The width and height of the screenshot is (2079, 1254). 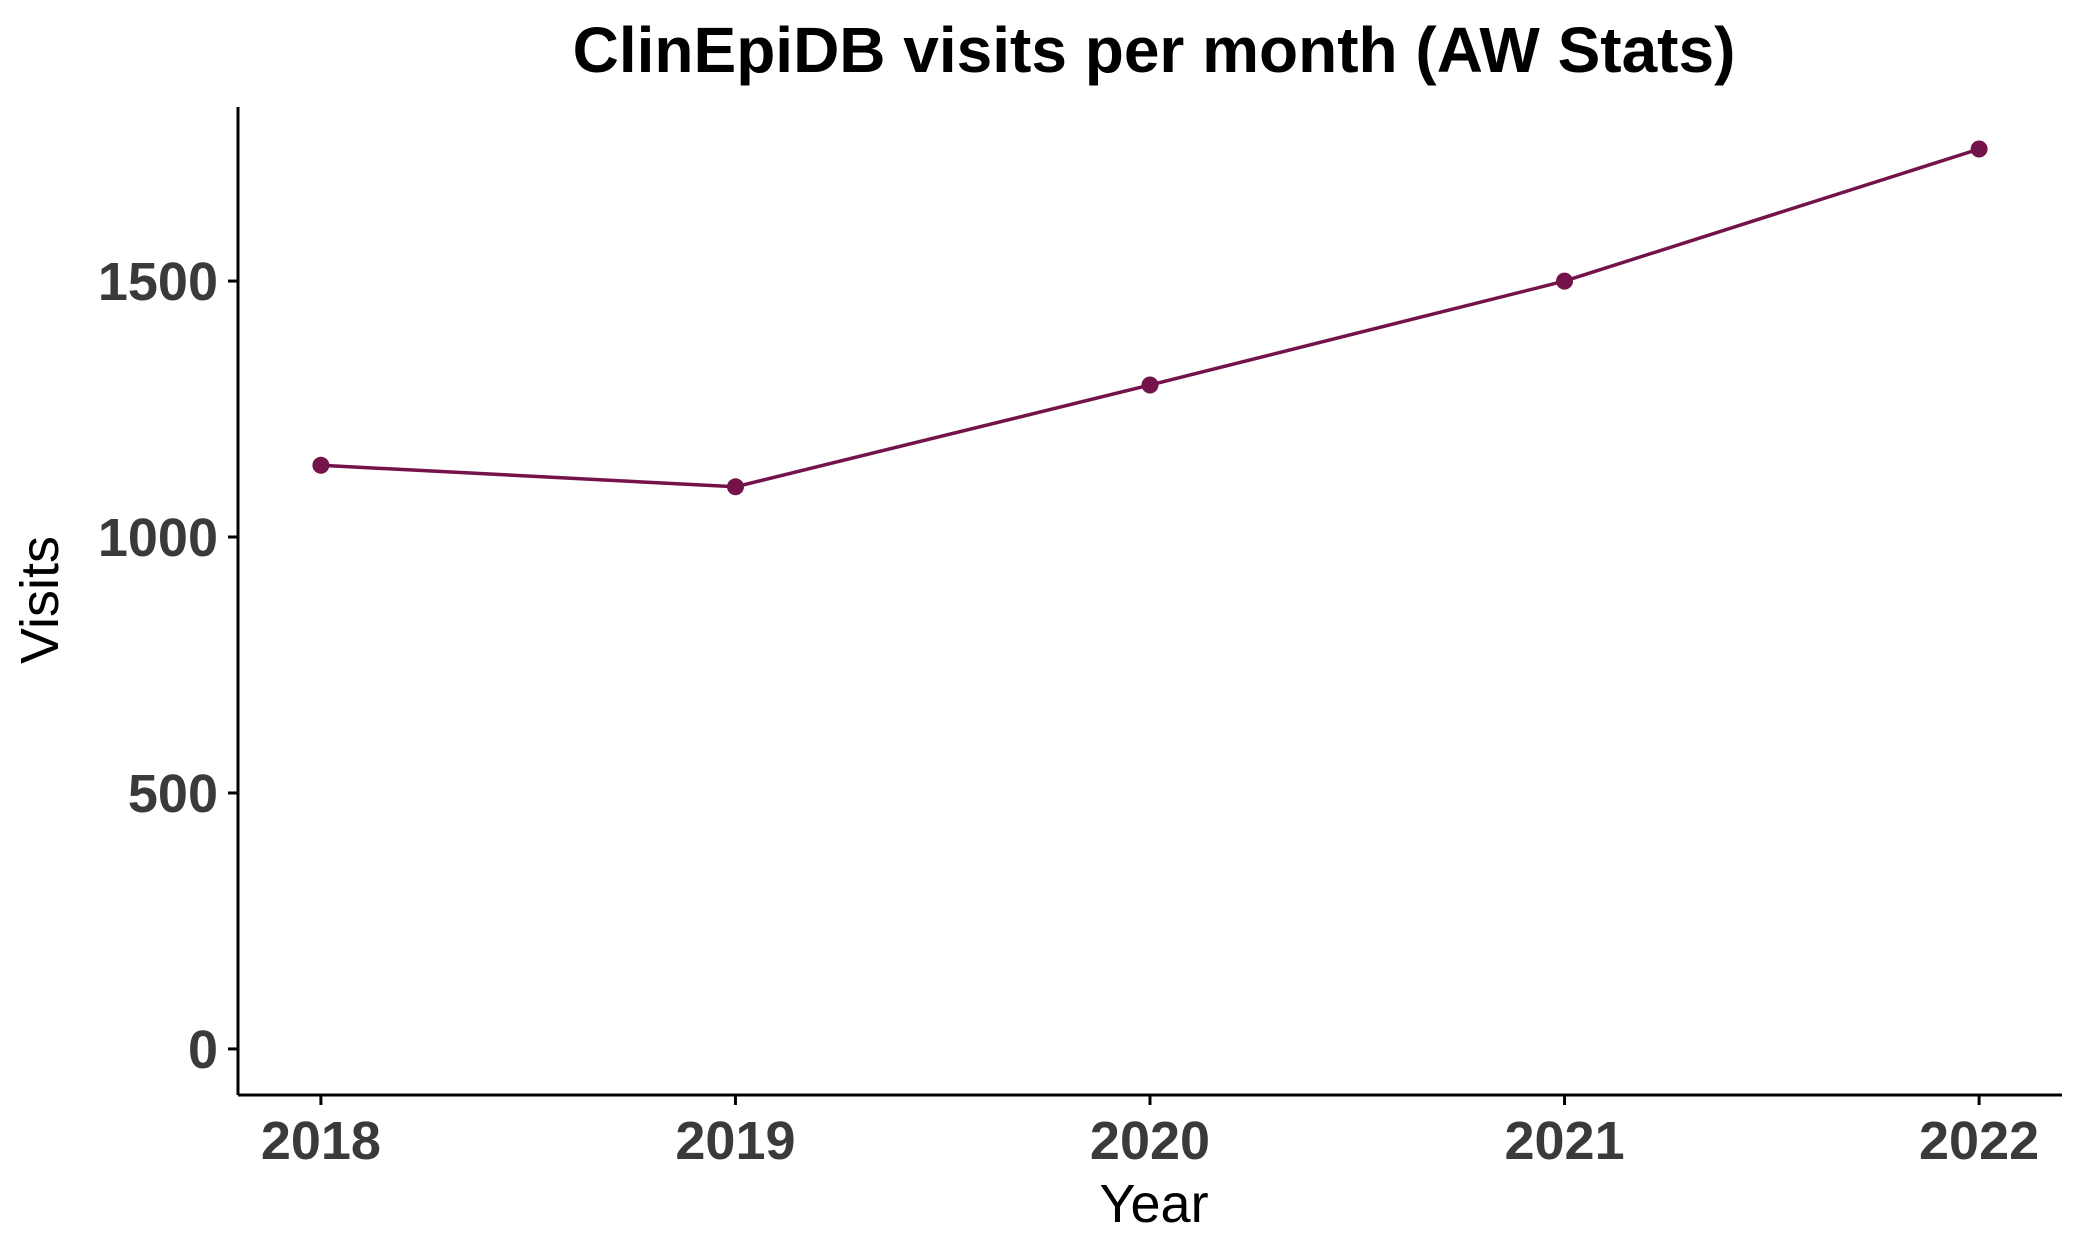 What do you see at coordinates (1150, 1141) in the screenshot?
I see `x-tick-label: 2020` at bounding box center [1150, 1141].